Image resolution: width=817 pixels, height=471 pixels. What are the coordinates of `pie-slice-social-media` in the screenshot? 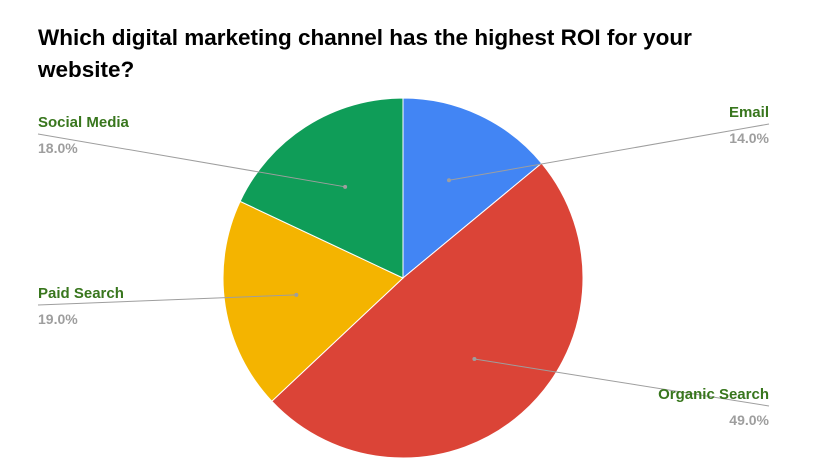 It's located at (321, 188).